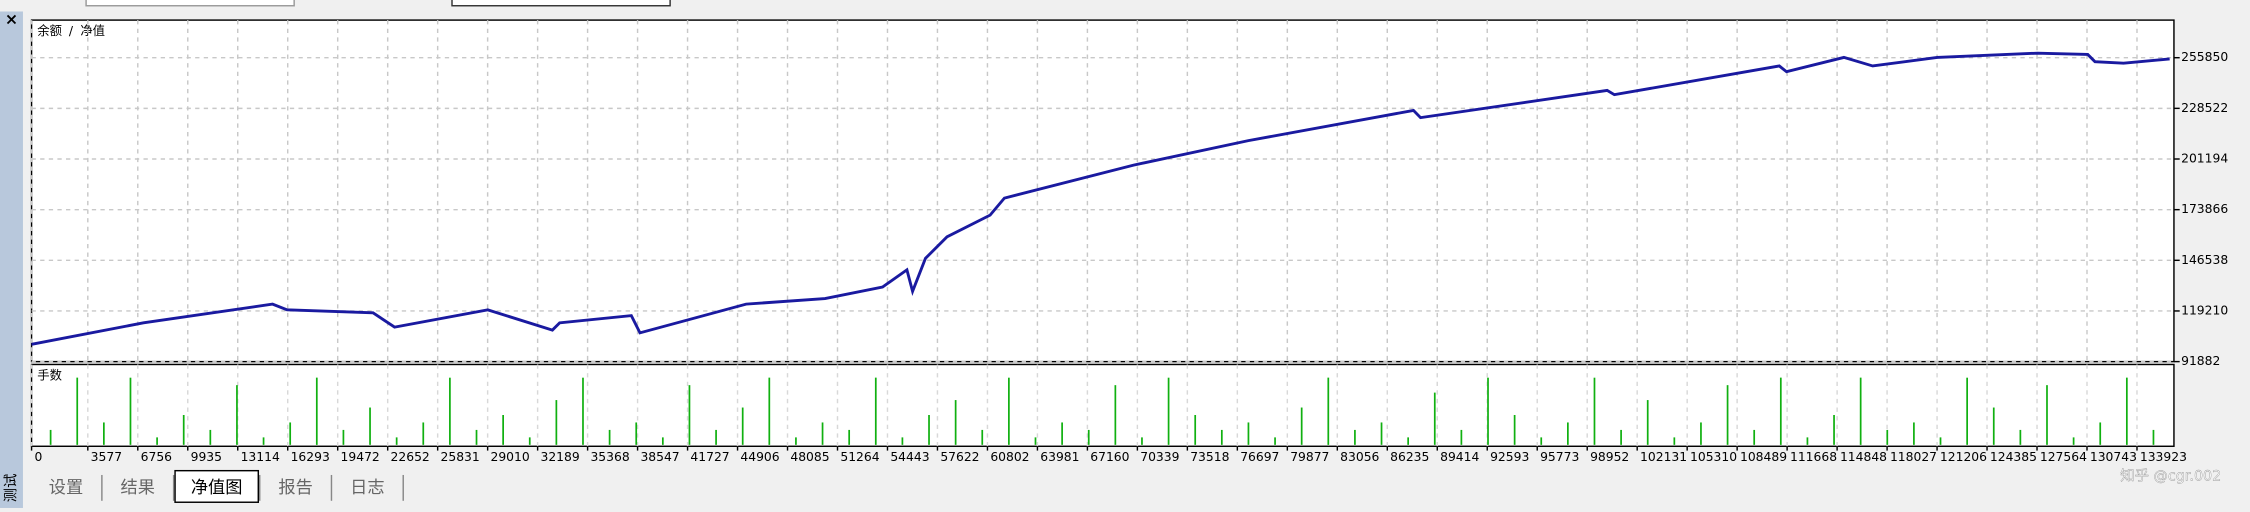 The width and height of the screenshot is (2250, 512). Describe the element at coordinates (1209, 457) in the screenshot. I see `x-tick-label: 73518` at that location.